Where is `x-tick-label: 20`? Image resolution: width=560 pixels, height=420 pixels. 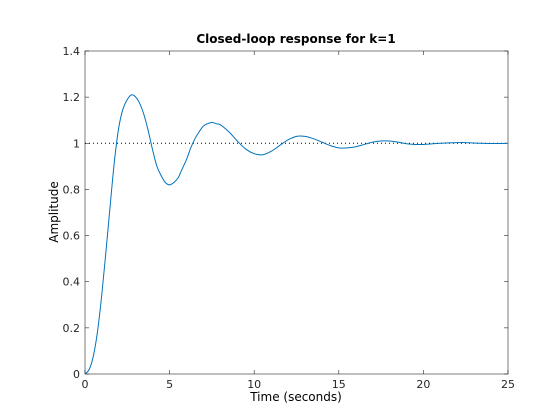
x-tick-label: 20 is located at coordinates (423, 384).